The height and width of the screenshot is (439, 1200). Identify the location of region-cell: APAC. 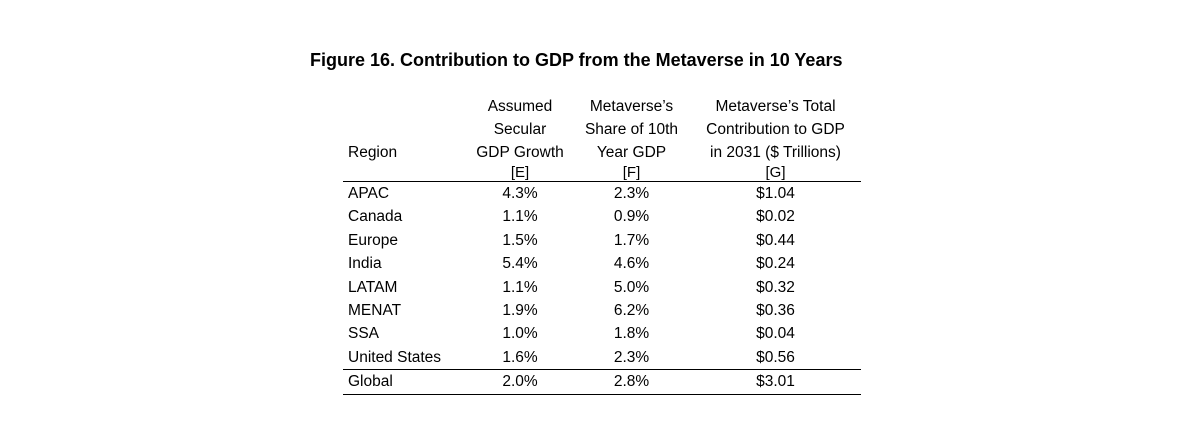
(369, 193).